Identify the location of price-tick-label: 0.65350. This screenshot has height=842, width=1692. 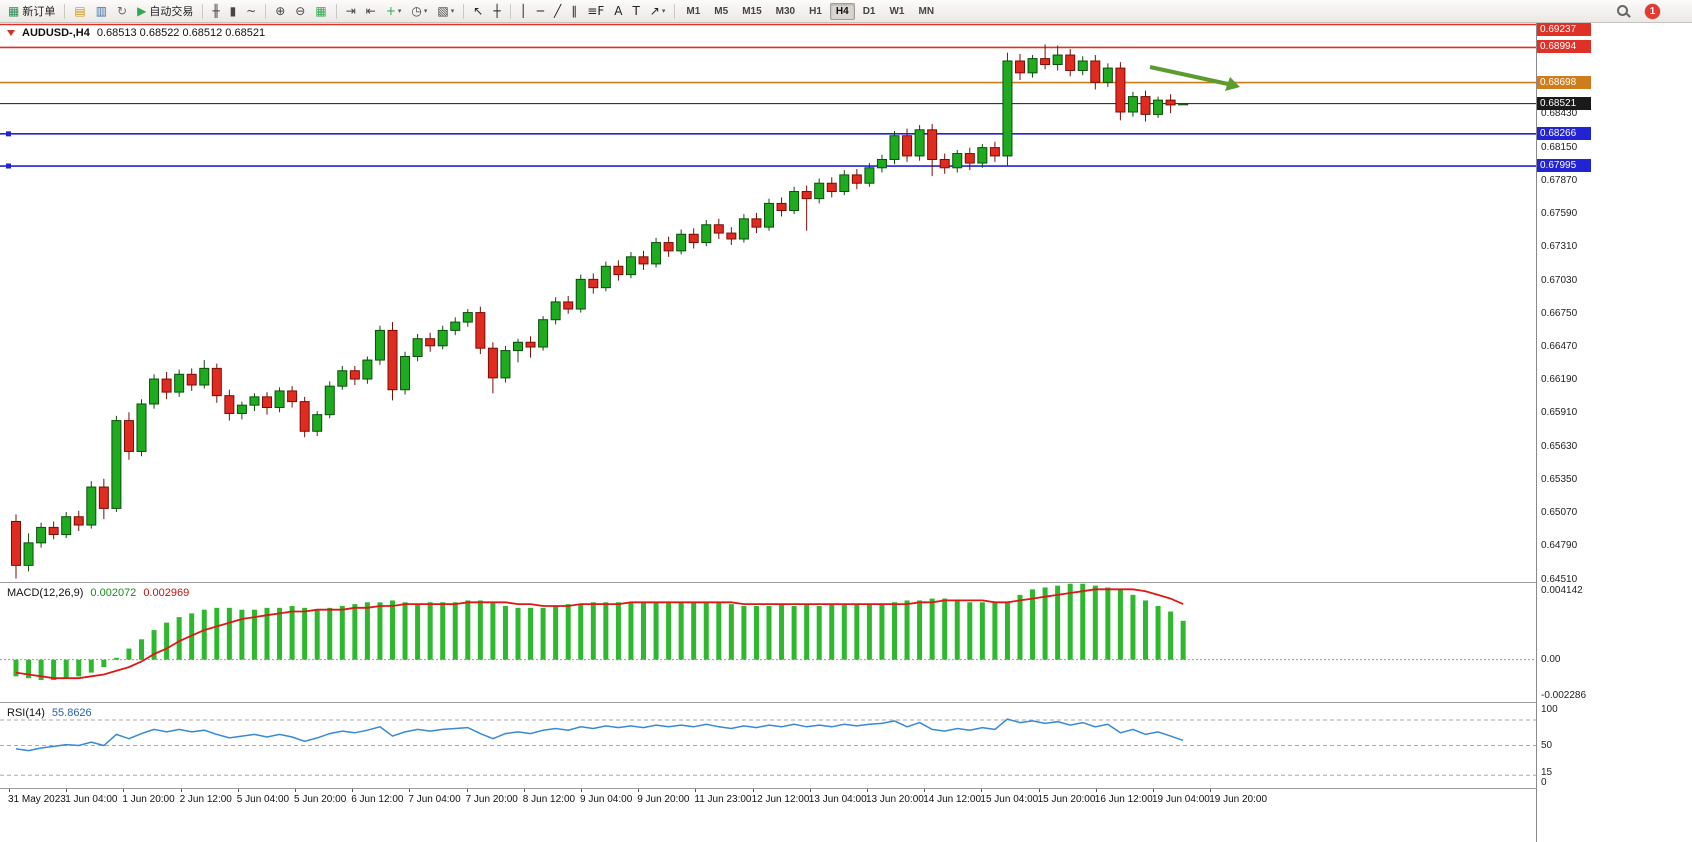
(1559, 479).